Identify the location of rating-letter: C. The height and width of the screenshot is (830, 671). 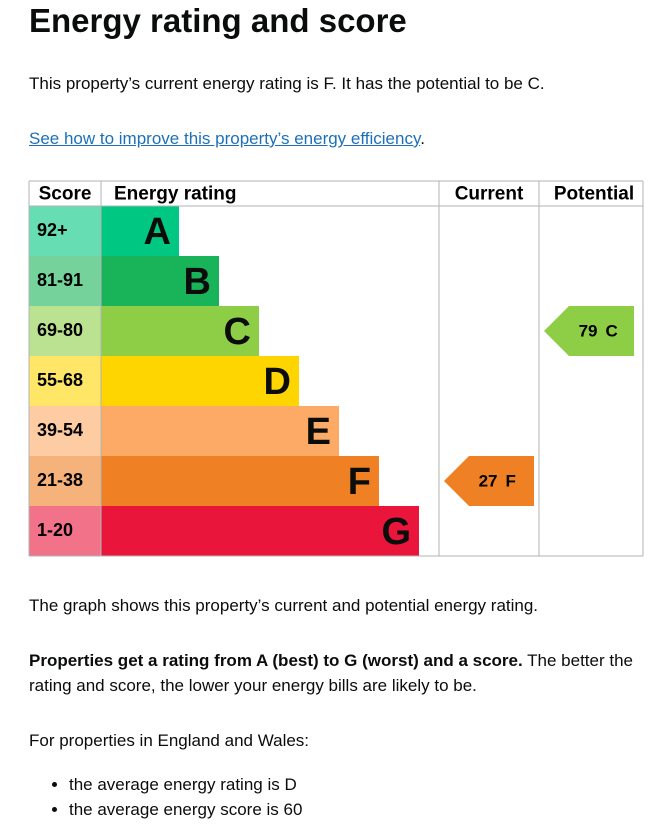
(237, 332).